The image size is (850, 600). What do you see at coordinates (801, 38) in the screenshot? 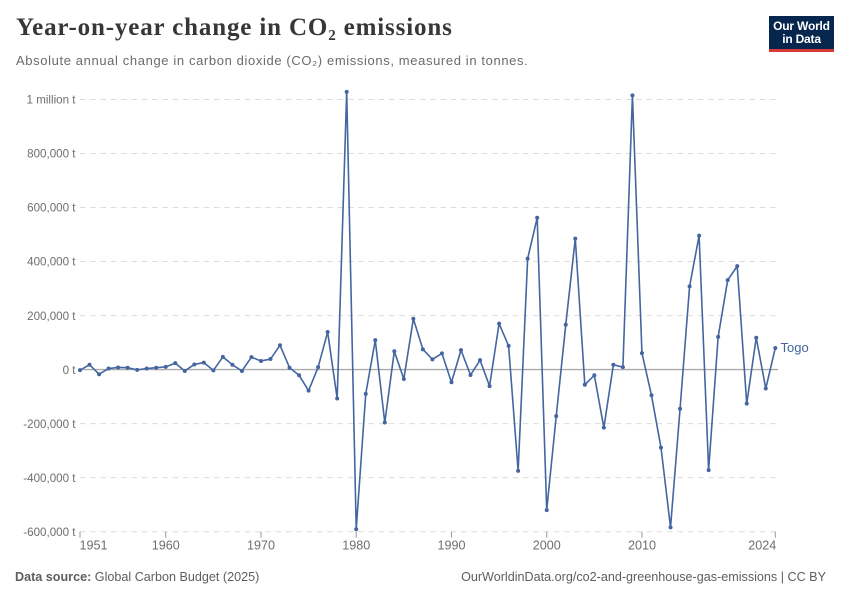
I see `owid-logo-line2: in Data` at bounding box center [801, 38].